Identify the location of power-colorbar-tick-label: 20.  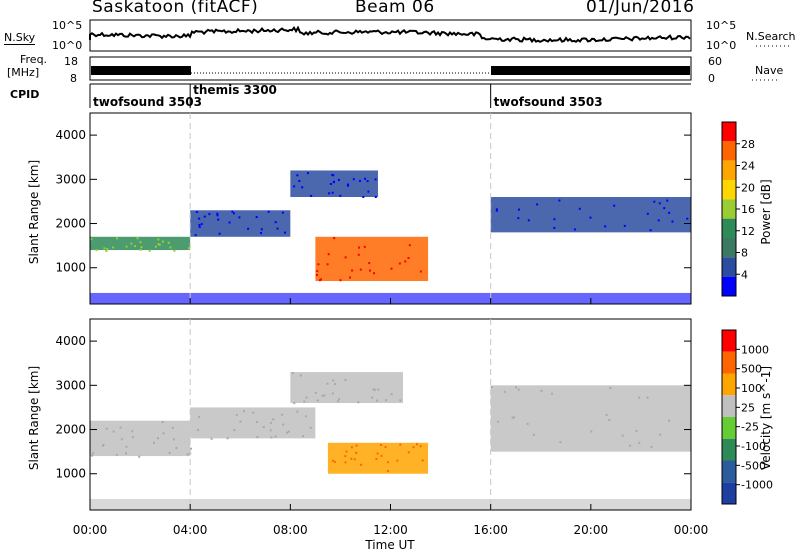
(748, 187).